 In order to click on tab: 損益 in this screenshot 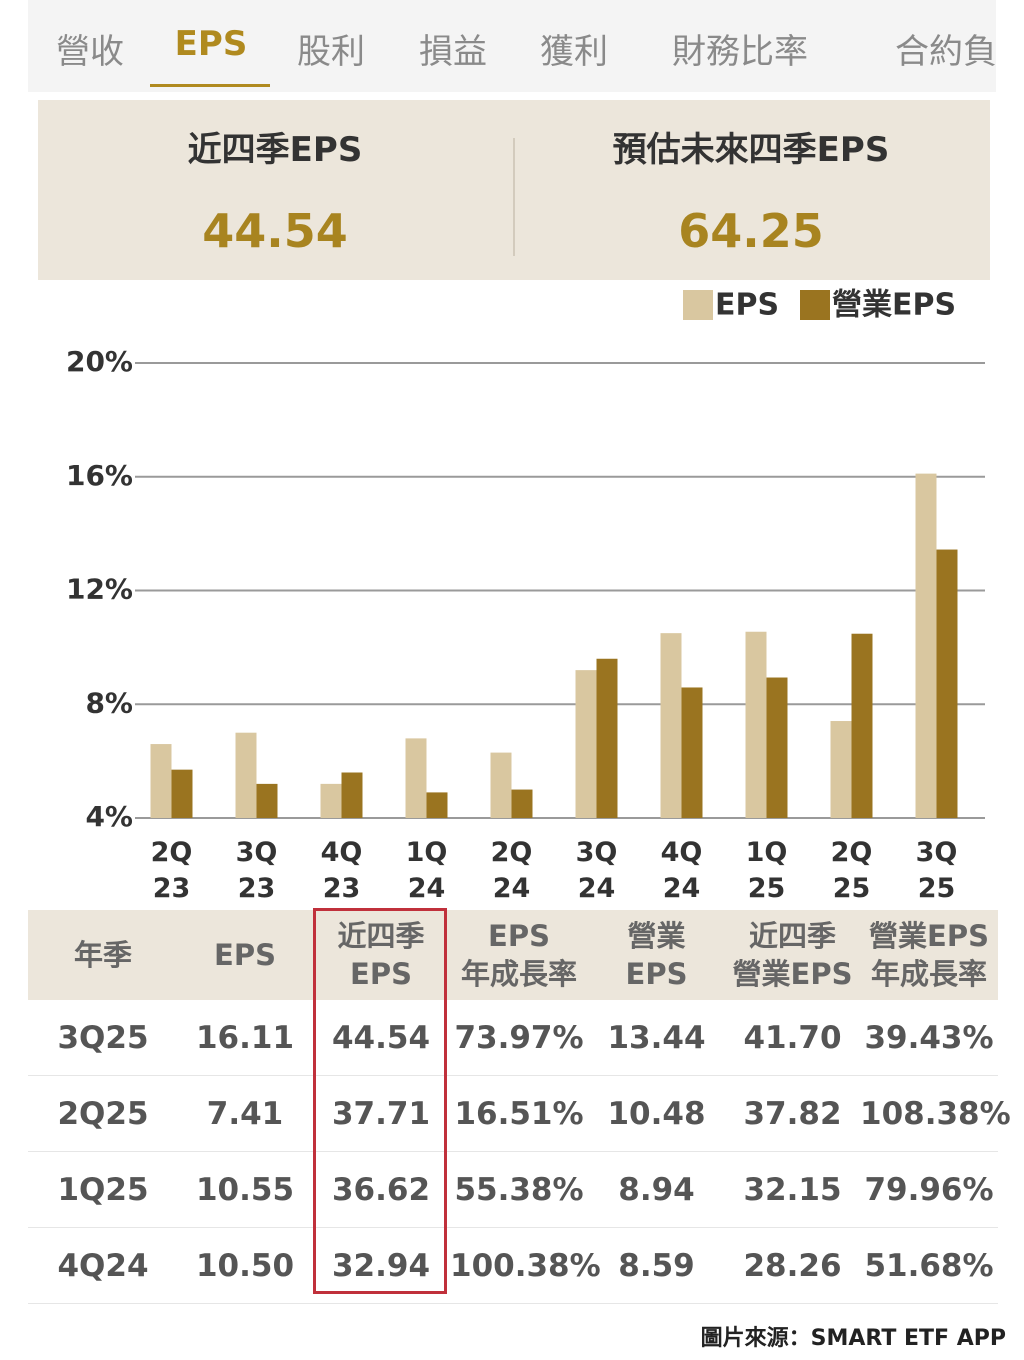, I will do `click(453, 52)`.